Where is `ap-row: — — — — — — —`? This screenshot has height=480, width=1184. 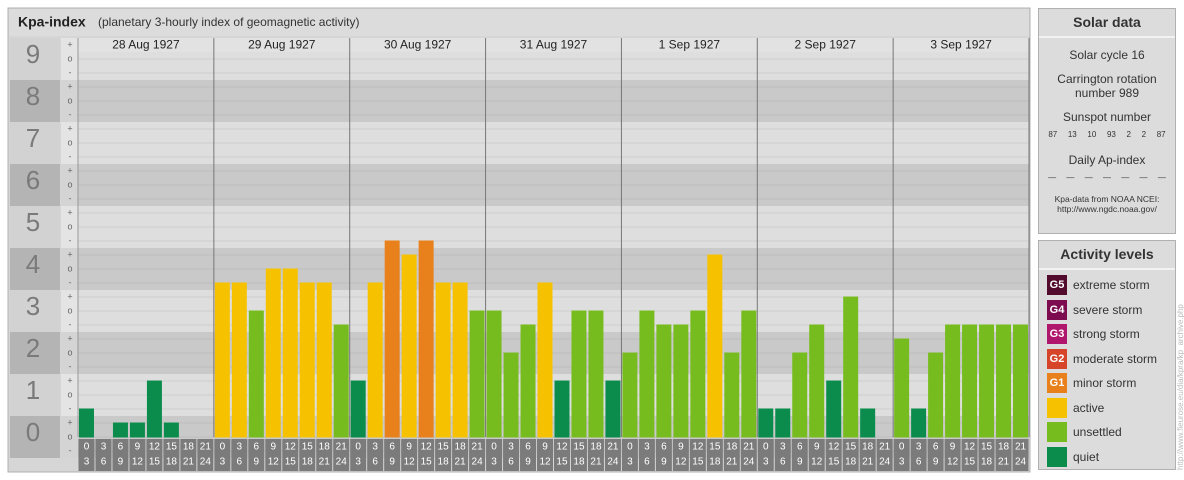
ap-row: — — — — — — — is located at coordinates (1107, 177).